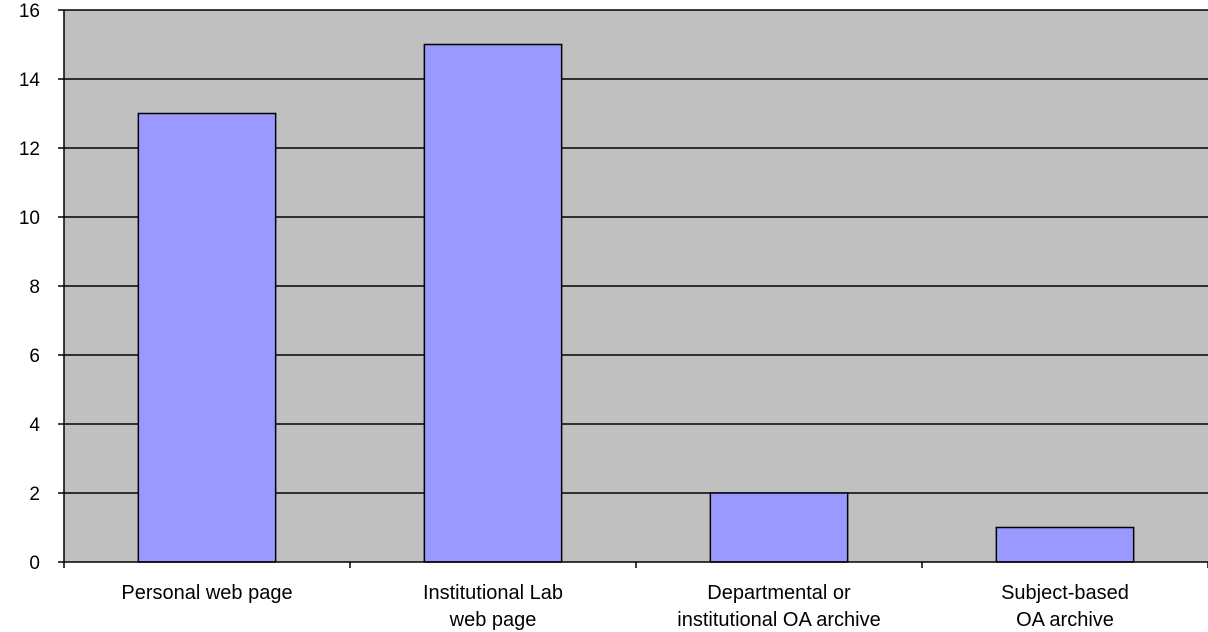 This screenshot has width=1208, height=632. Describe the element at coordinates (29, 11) in the screenshot. I see `y-tick-label: 16` at that location.